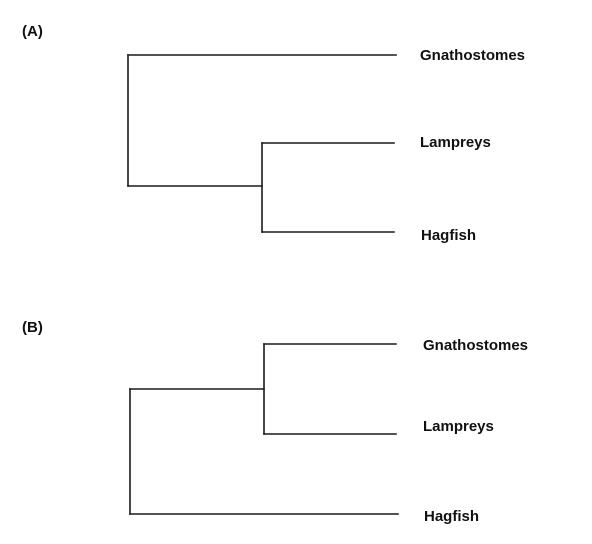 Image resolution: width=592 pixels, height=544 pixels. I want to click on panel-a-taxon-gnathostomes: Gnathostomes, so click(473, 55).